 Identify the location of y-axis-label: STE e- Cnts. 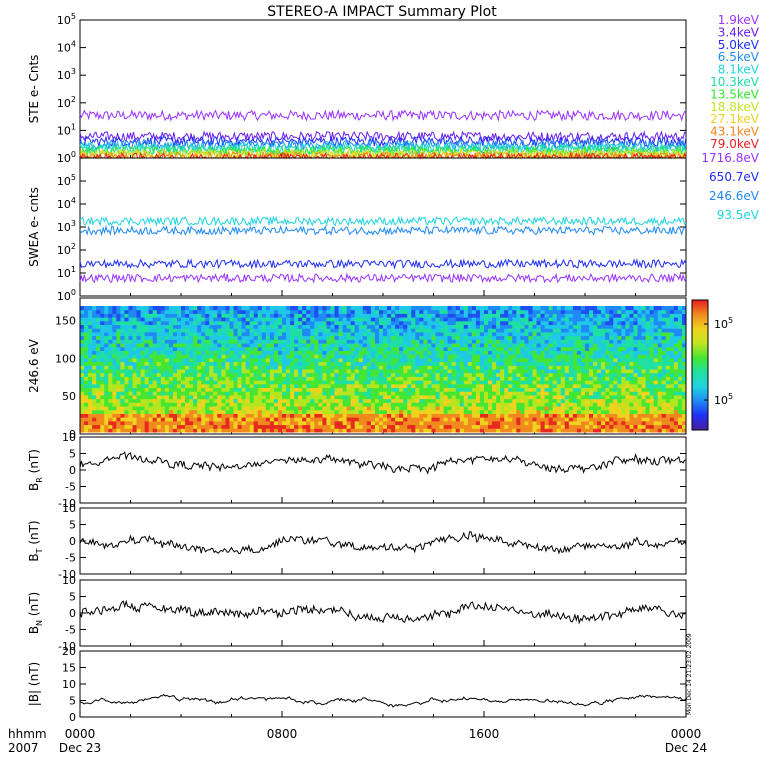
(34, 89).